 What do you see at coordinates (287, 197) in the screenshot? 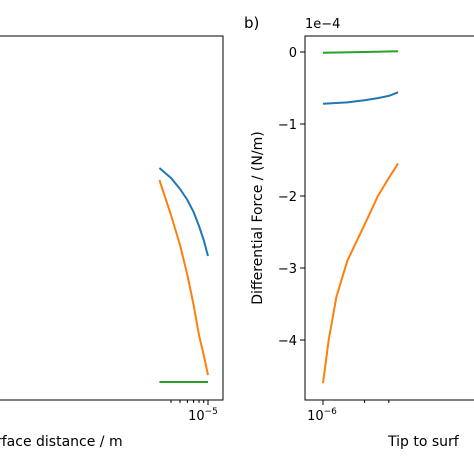
I see `panel-b-ytick-label-2: −2` at bounding box center [287, 197].